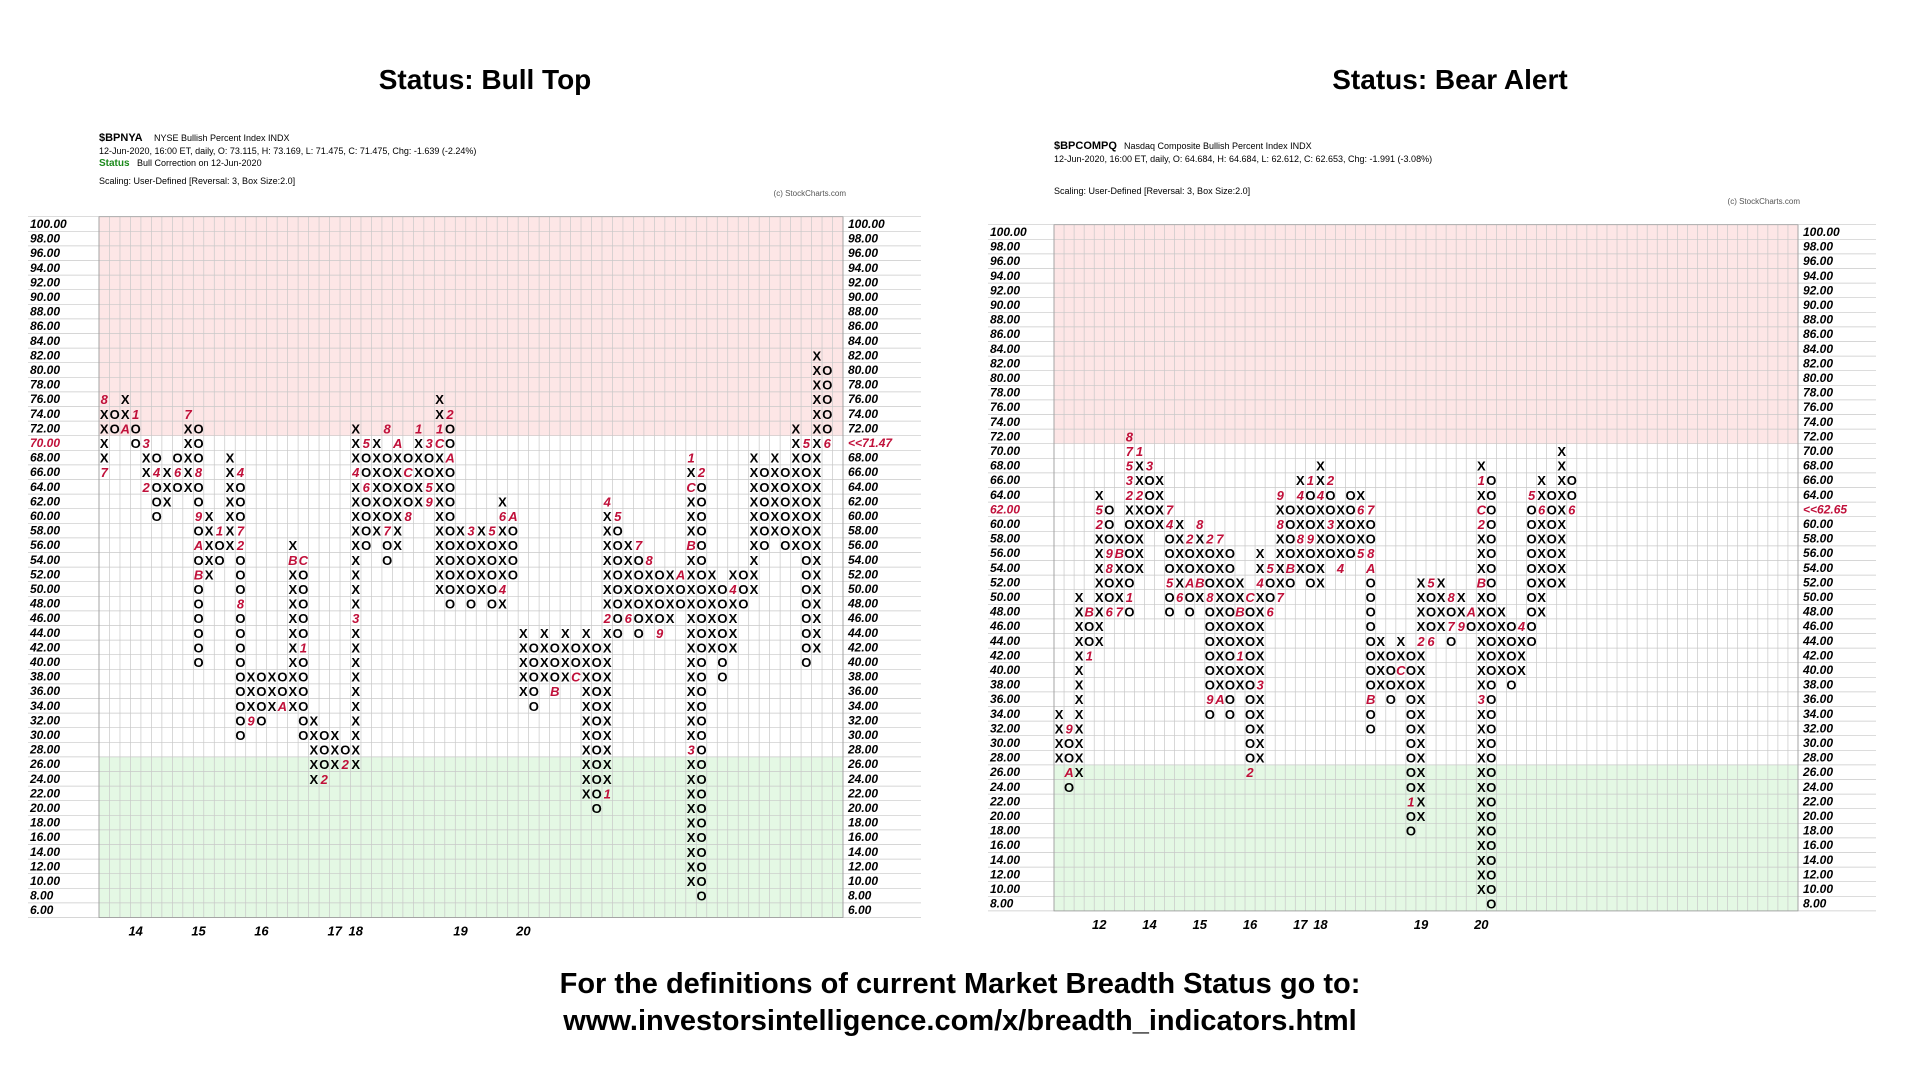 The width and height of the screenshot is (1920, 1080). I want to click on y-tick-right: 70.00, so click(1818, 451).